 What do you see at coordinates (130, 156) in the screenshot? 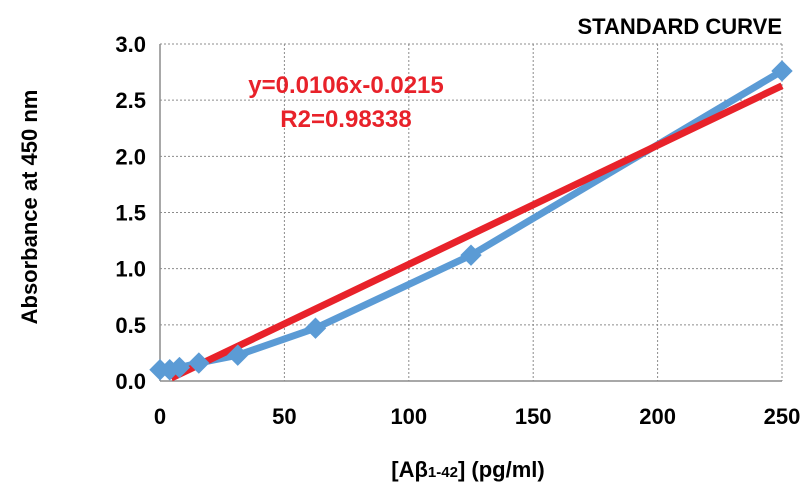
I see `y-tick-label: 2.0` at bounding box center [130, 156].